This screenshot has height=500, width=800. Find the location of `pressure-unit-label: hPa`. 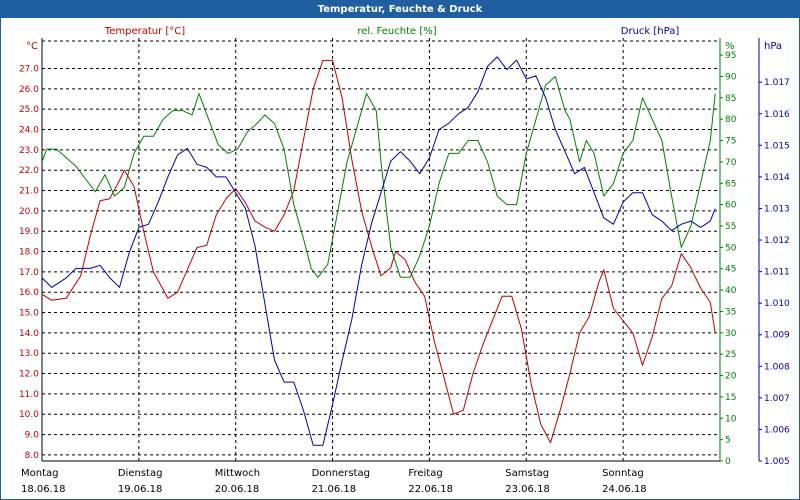

pressure-unit-label: hPa is located at coordinates (773, 46).